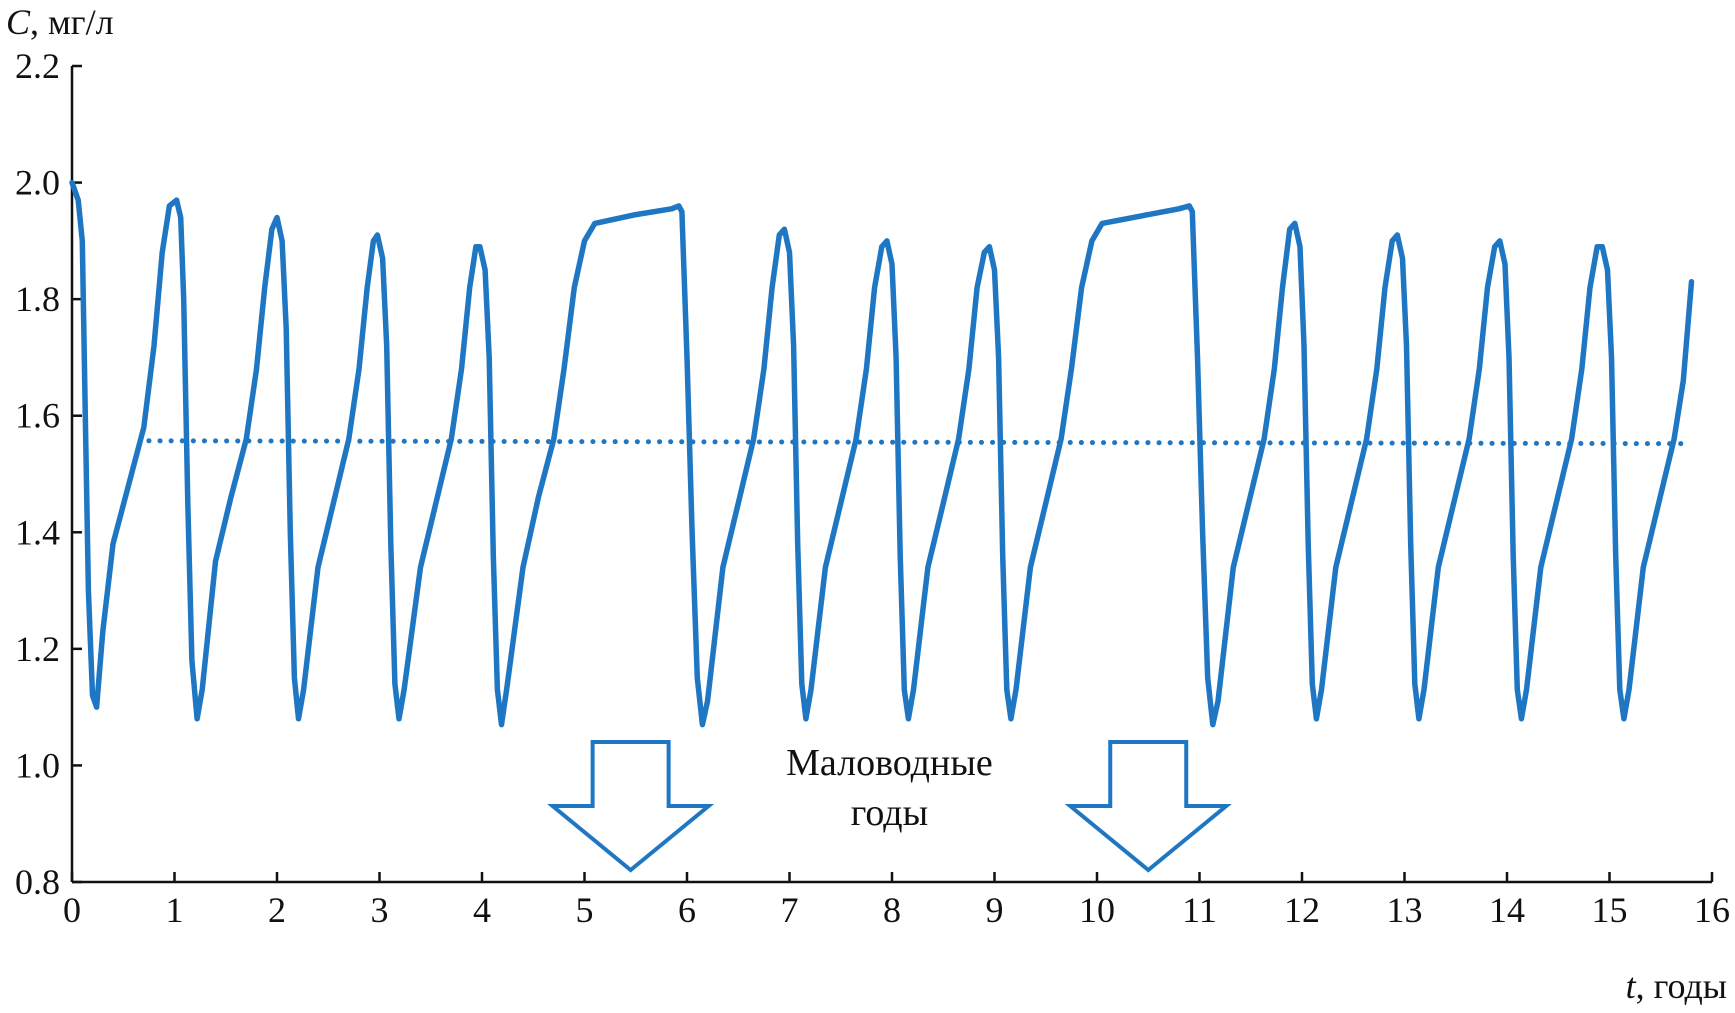  What do you see at coordinates (380, 910) in the screenshot?
I see `x-tick-label: 3` at bounding box center [380, 910].